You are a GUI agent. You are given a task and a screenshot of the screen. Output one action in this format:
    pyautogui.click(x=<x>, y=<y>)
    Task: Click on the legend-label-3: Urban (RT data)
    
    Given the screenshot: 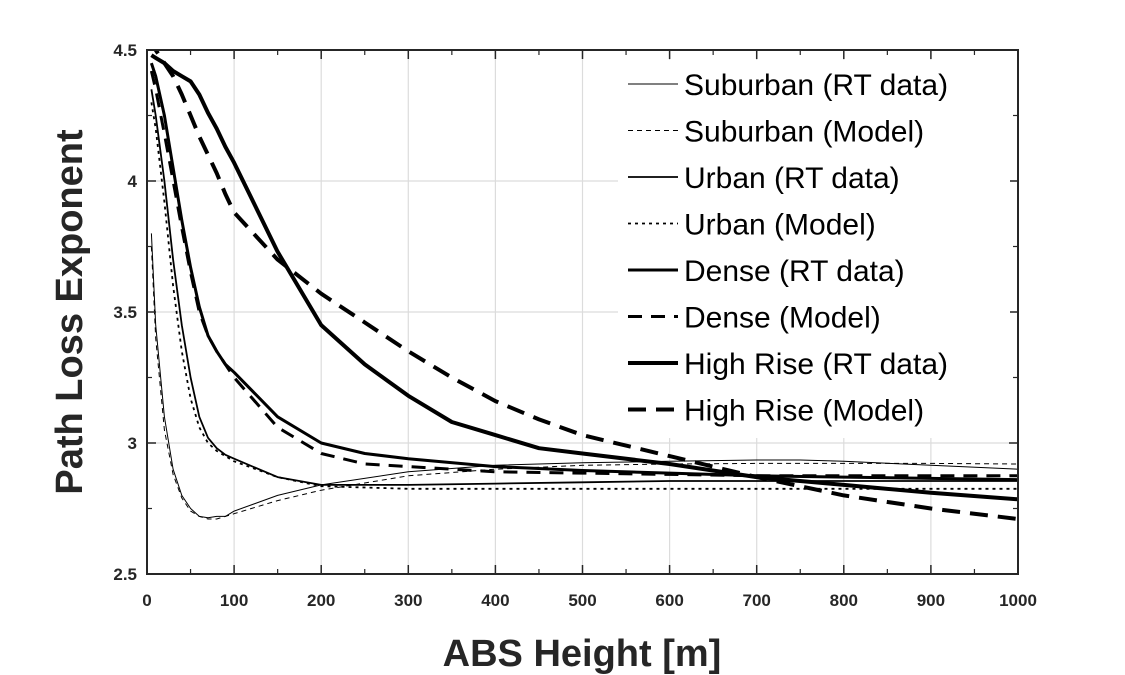 What is the action you would take?
    pyautogui.click(x=792, y=178)
    